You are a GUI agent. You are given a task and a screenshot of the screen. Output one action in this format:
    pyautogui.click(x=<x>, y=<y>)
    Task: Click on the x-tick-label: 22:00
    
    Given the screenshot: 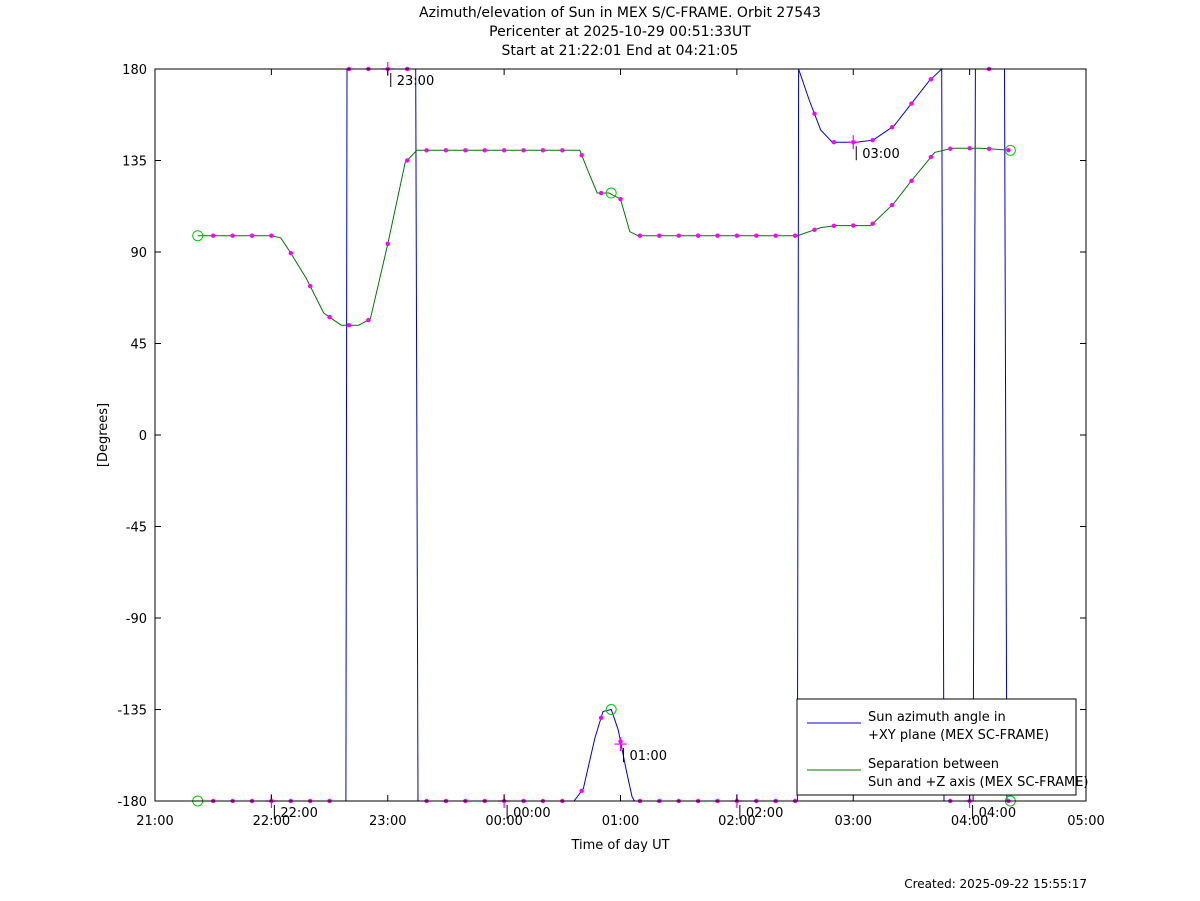 What is the action you would take?
    pyautogui.click(x=271, y=821)
    